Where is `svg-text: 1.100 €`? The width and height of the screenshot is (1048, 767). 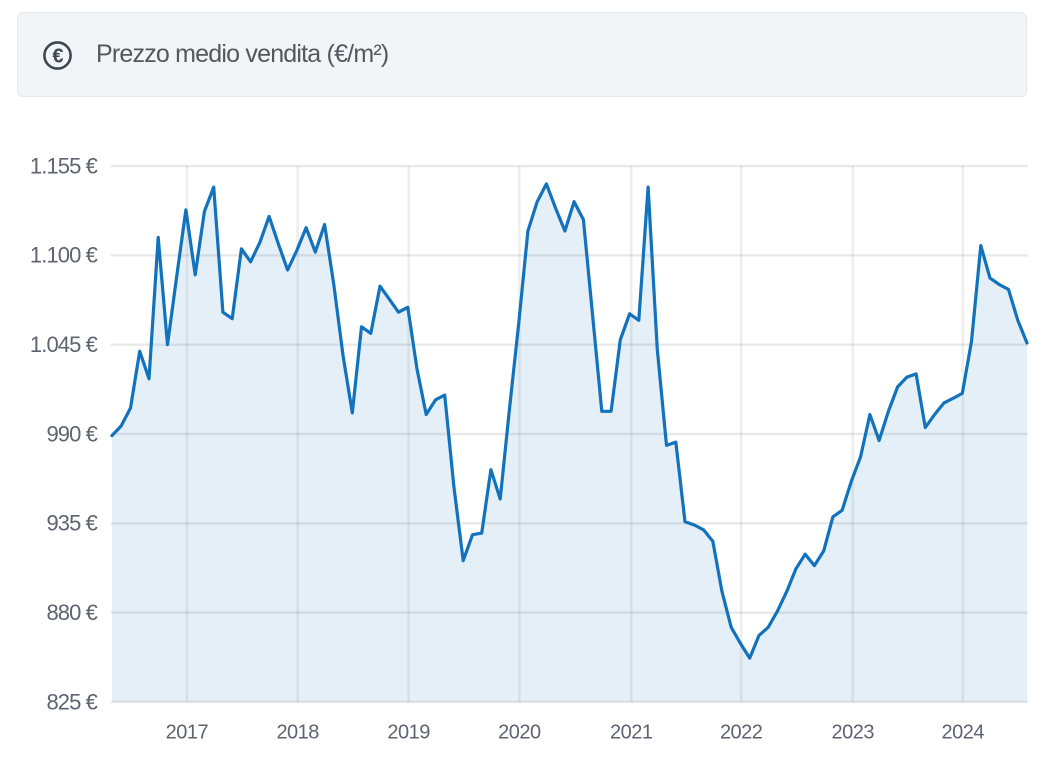
svg-text: 1.100 € is located at coordinates (64, 255).